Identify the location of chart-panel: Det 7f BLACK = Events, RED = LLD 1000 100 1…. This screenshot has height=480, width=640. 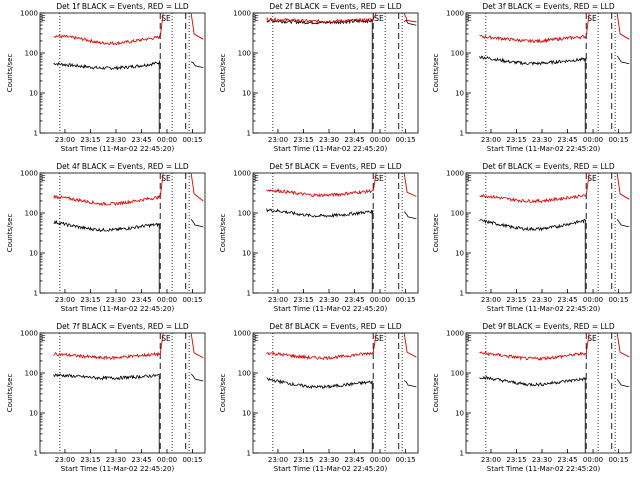
(106, 397).